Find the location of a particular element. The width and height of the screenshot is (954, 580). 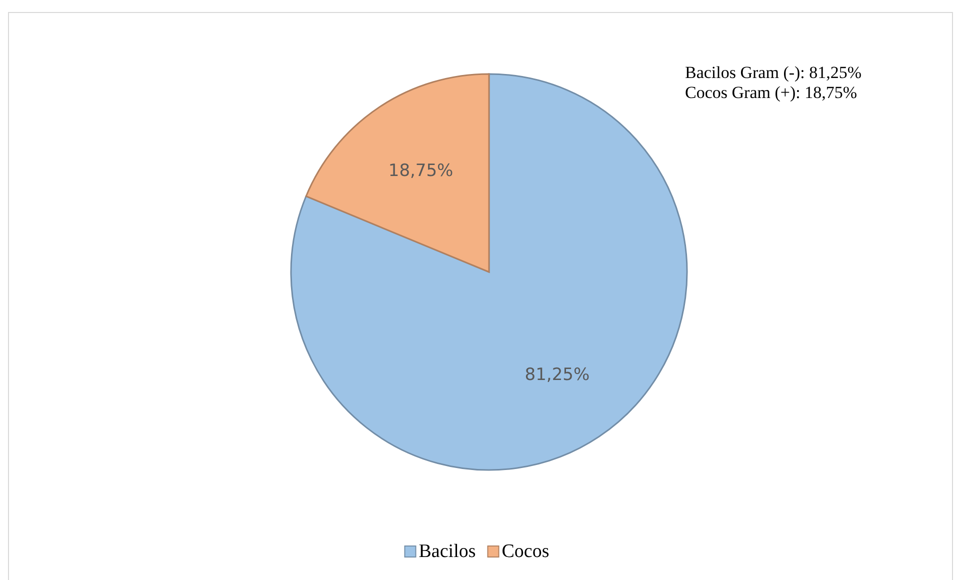

data-label: 18,75% is located at coordinates (421, 170).